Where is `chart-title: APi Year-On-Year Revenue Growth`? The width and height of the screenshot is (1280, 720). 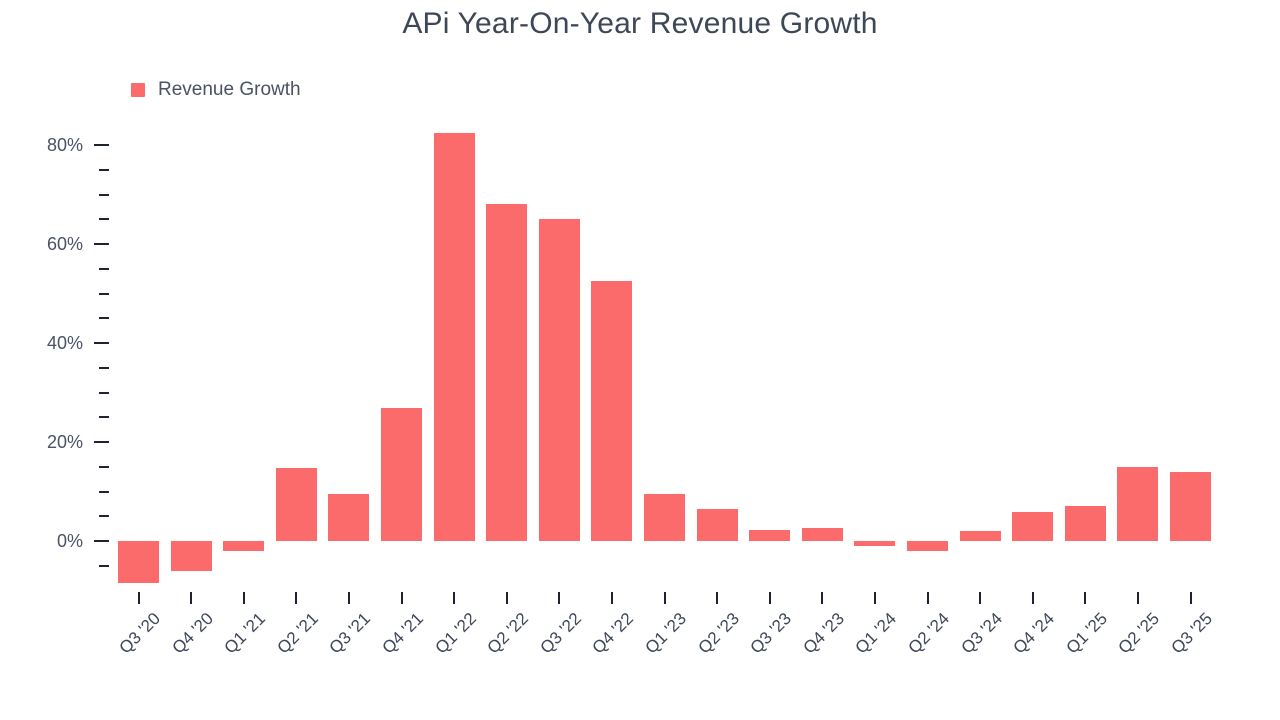 chart-title: APi Year-On-Year Revenue Growth is located at coordinates (640, 23).